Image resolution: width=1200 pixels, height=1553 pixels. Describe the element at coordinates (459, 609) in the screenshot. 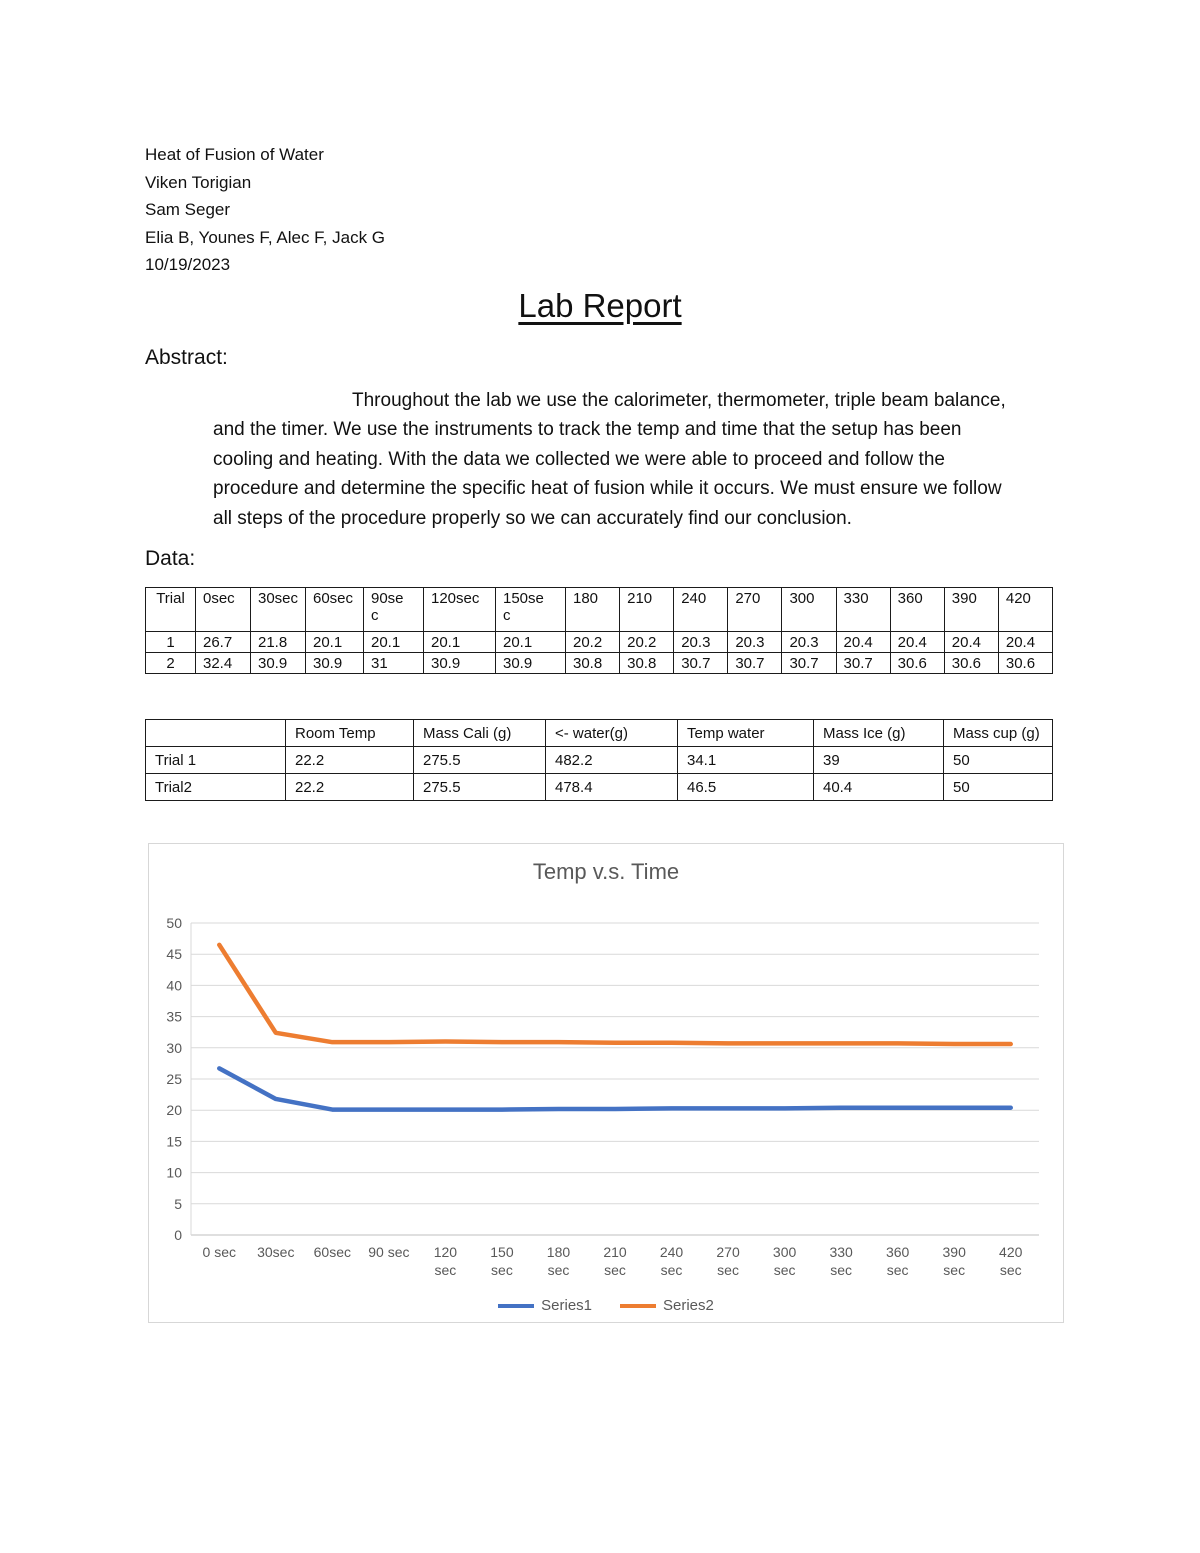

I see `trial-table-header-cell: 120sec` at that location.